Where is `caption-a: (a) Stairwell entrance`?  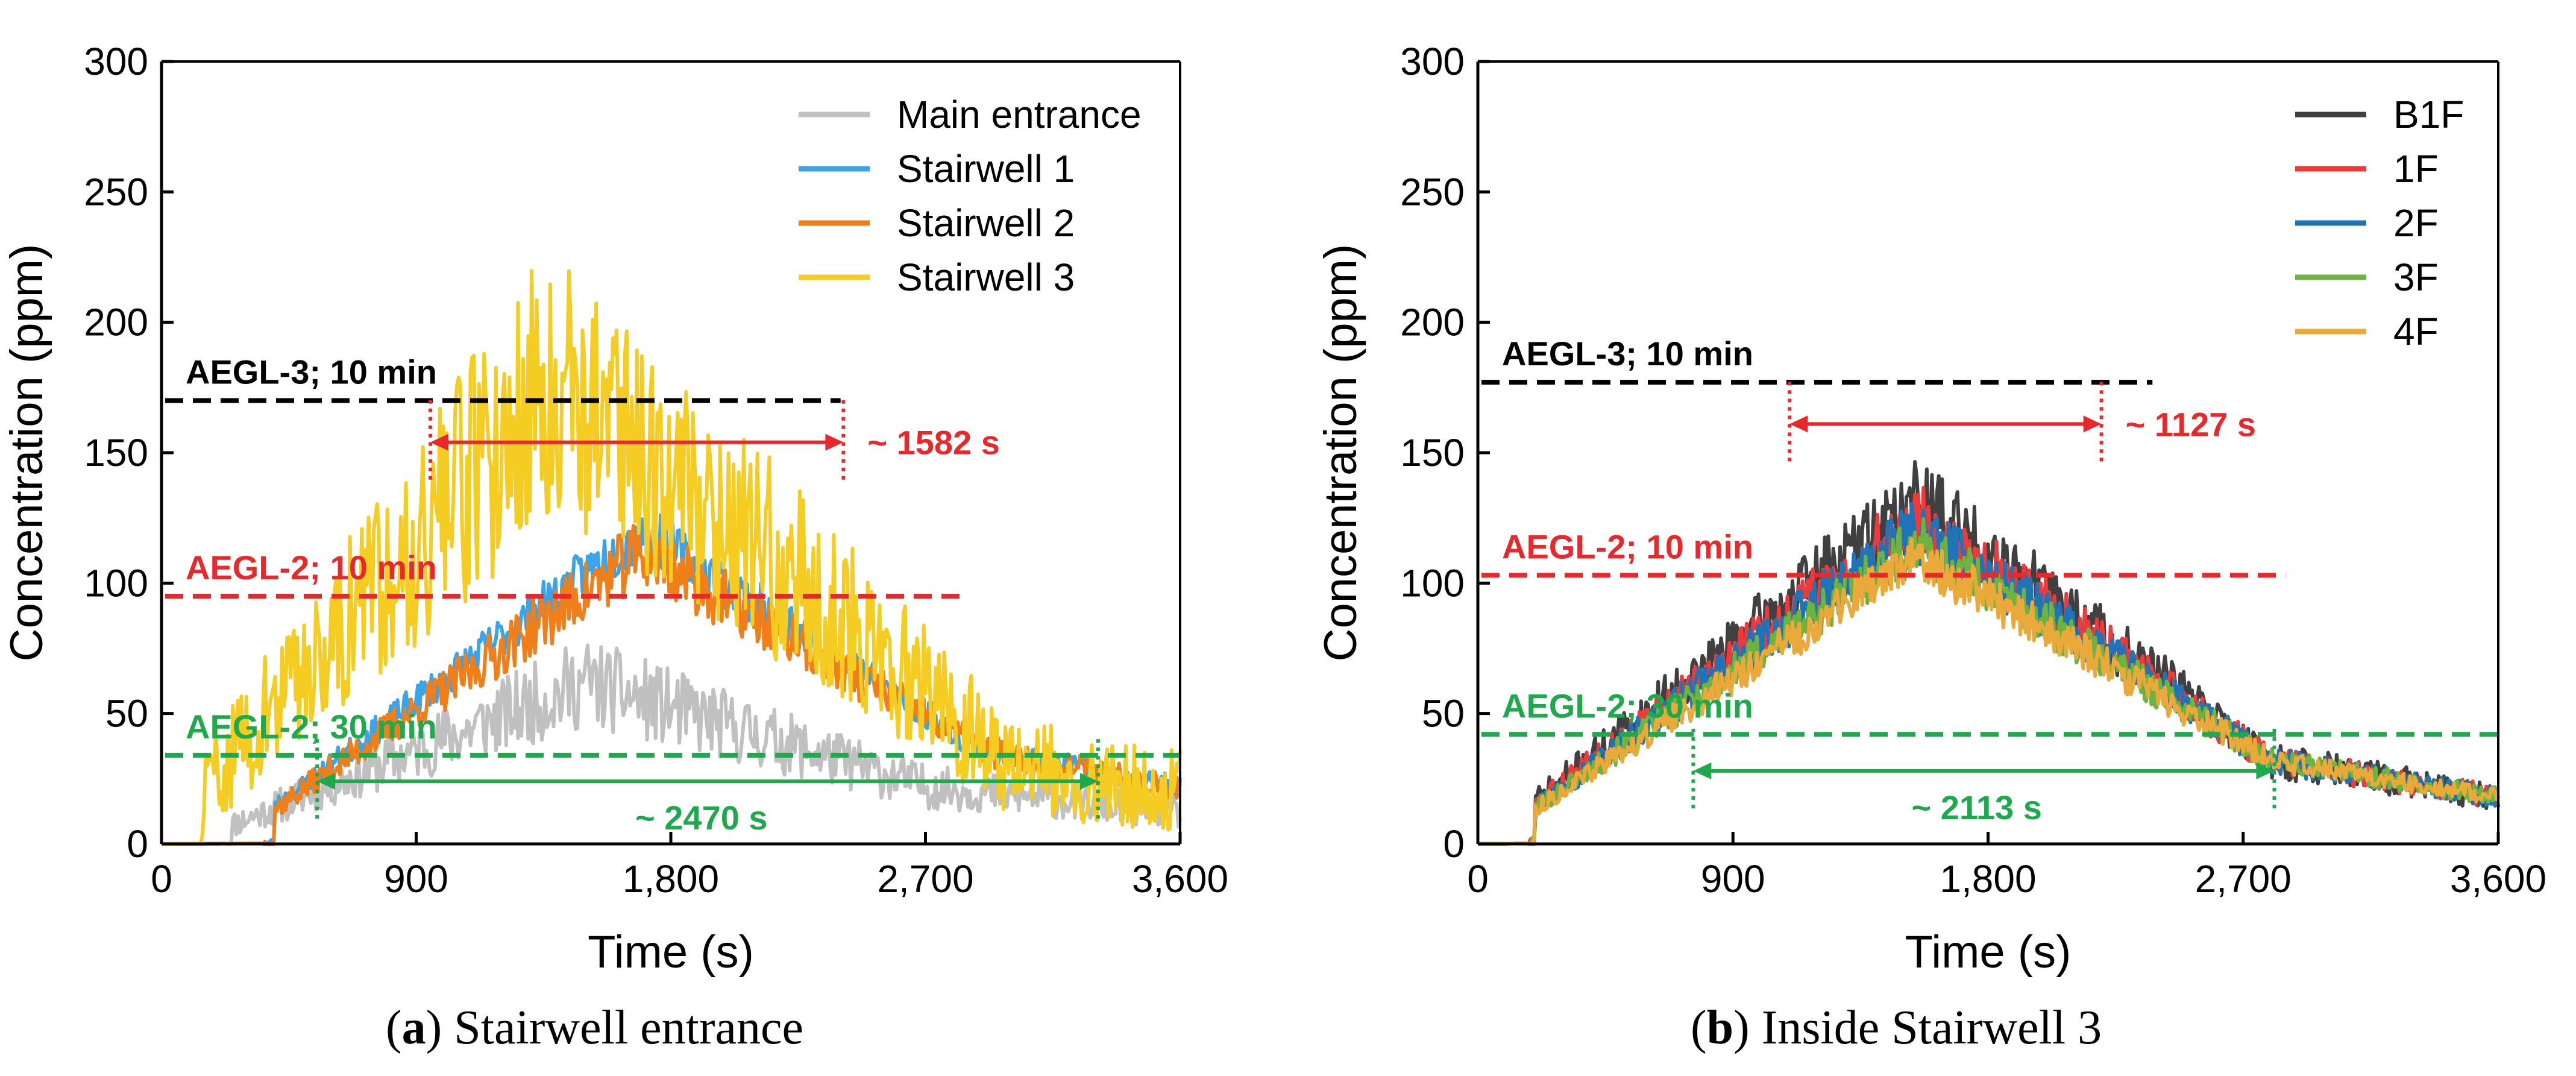
caption-a: (a) Stairwell entrance is located at coordinates (595, 1027).